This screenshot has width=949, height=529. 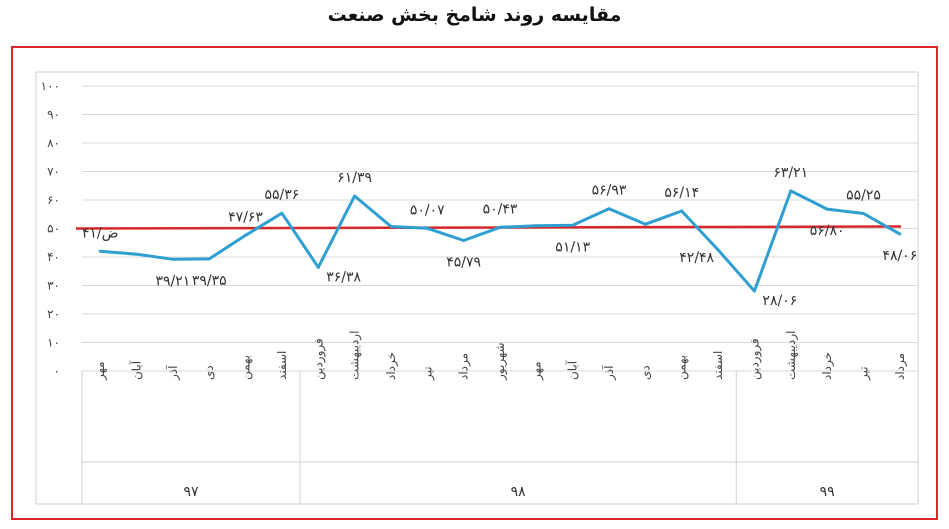 What do you see at coordinates (53, 314) in the screenshot?
I see `y-tick-label: ۲۰` at bounding box center [53, 314].